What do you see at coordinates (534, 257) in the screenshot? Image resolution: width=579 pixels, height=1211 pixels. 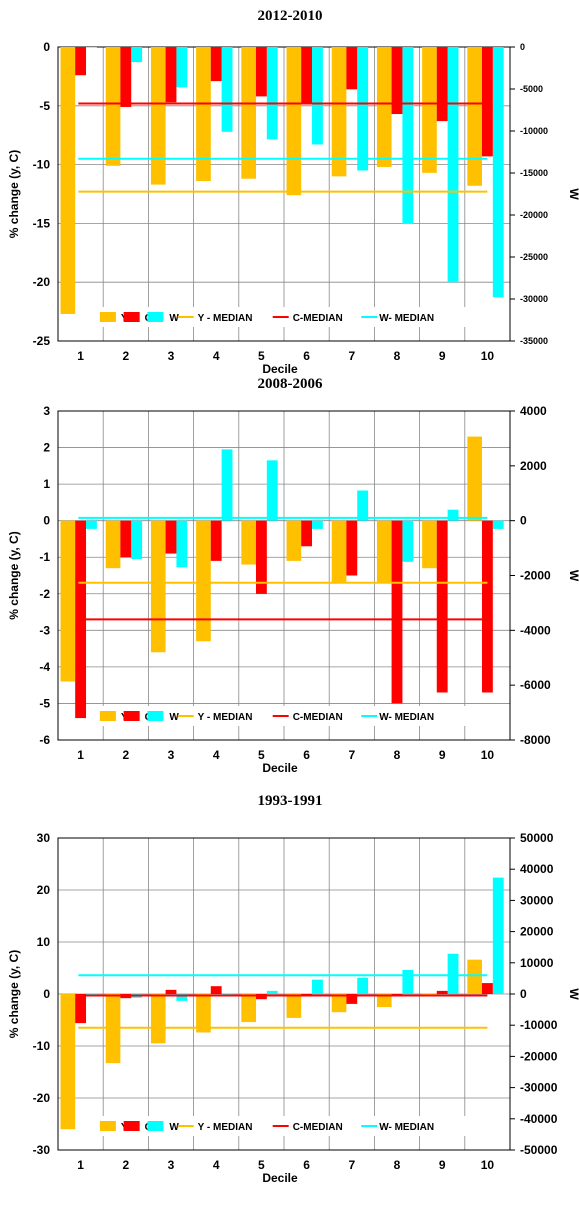 I see `y2-tick-label: -25000` at bounding box center [534, 257].